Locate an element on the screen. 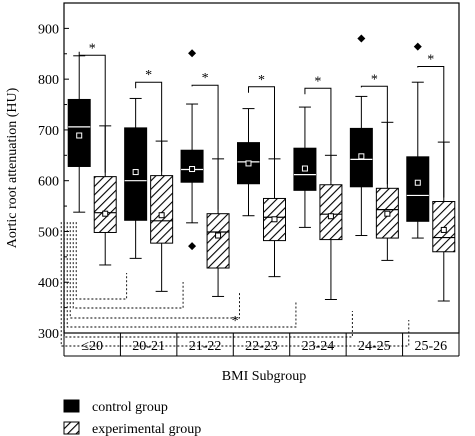 This screenshot has height=436, width=475. legend: control group experimental group is located at coordinates (132, 417).